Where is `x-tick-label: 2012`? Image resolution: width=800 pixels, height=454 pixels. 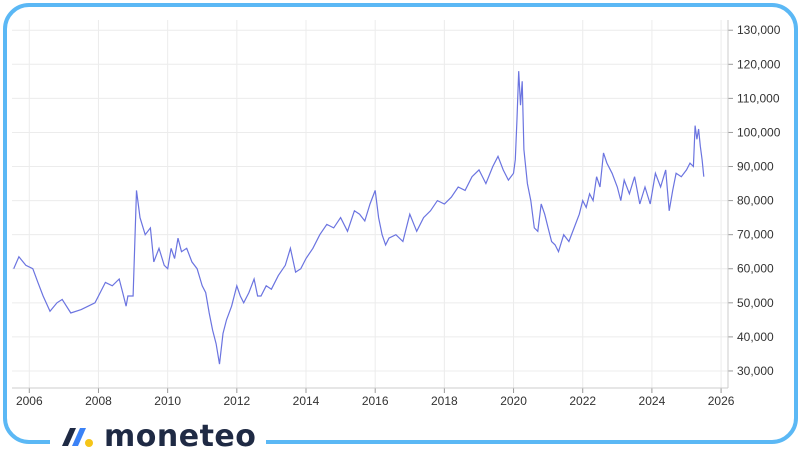 x-tick-label: 2012 is located at coordinates (236, 401).